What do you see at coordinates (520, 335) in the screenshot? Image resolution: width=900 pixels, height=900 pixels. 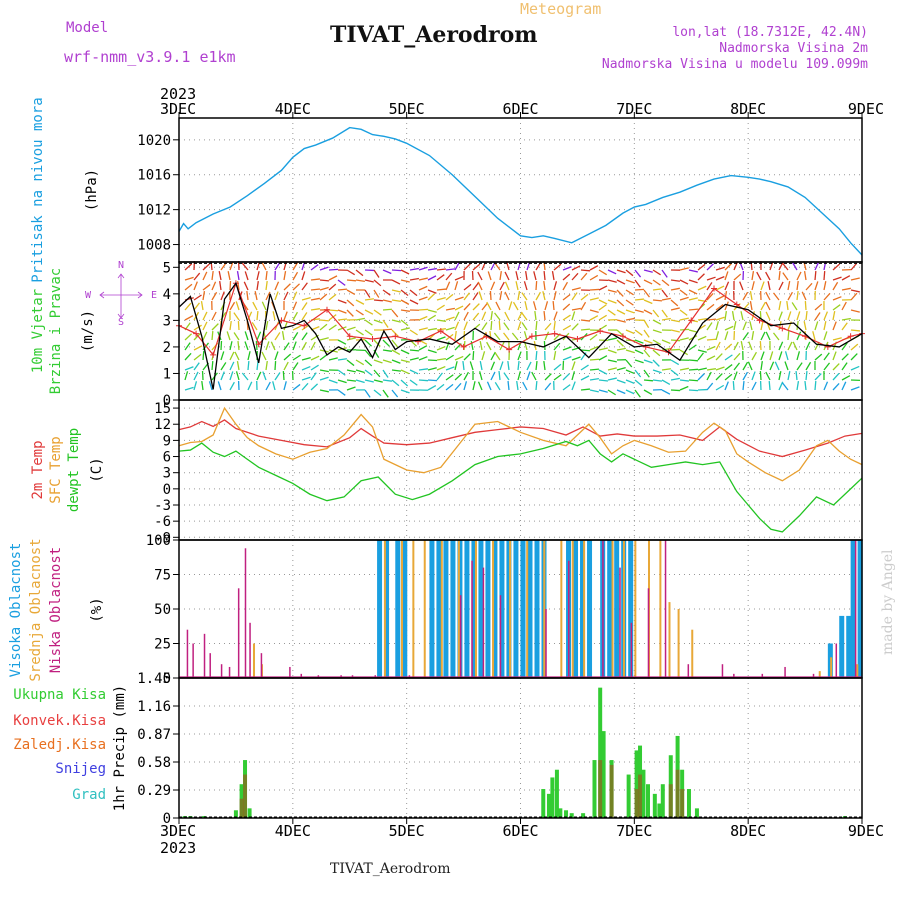 I see `wind-speed-line` at bounding box center [520, 335].